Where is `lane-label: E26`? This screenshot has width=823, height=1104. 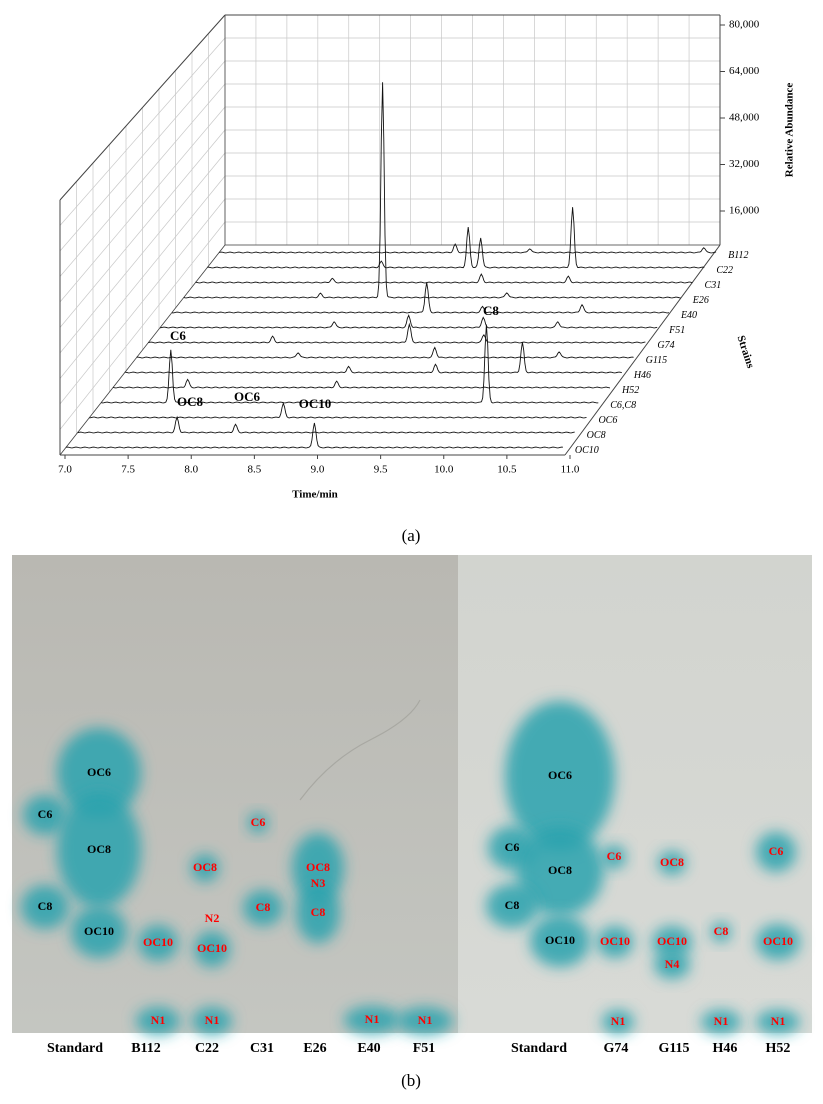 lane-label: E26 is located at coordinates (314, 1048).